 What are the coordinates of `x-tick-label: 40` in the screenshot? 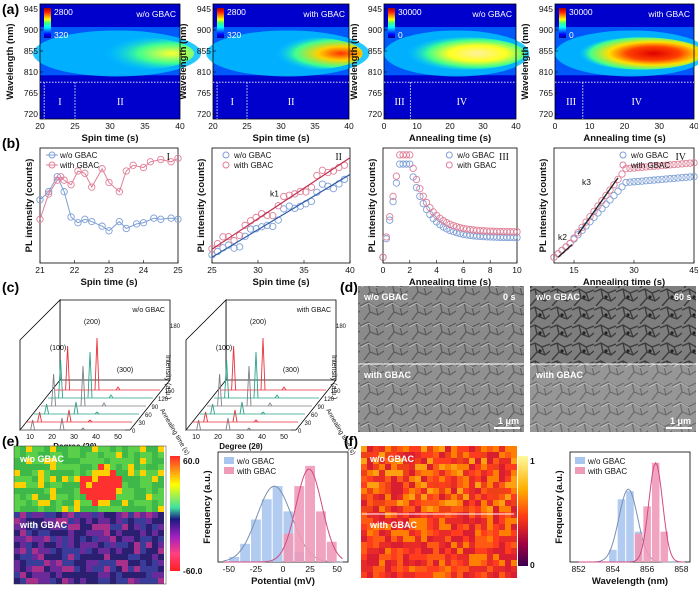 It's located at (180, 126).